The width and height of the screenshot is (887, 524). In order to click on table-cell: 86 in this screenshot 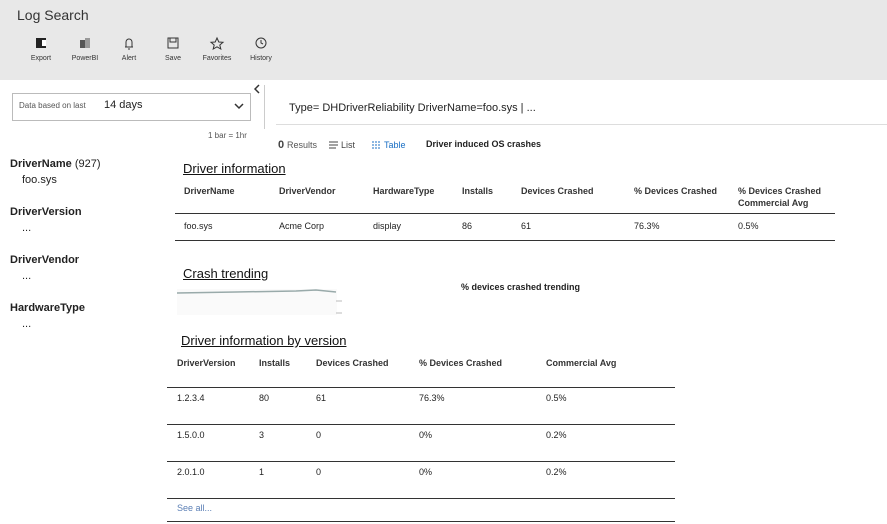, I will do `click(467, 226)`.